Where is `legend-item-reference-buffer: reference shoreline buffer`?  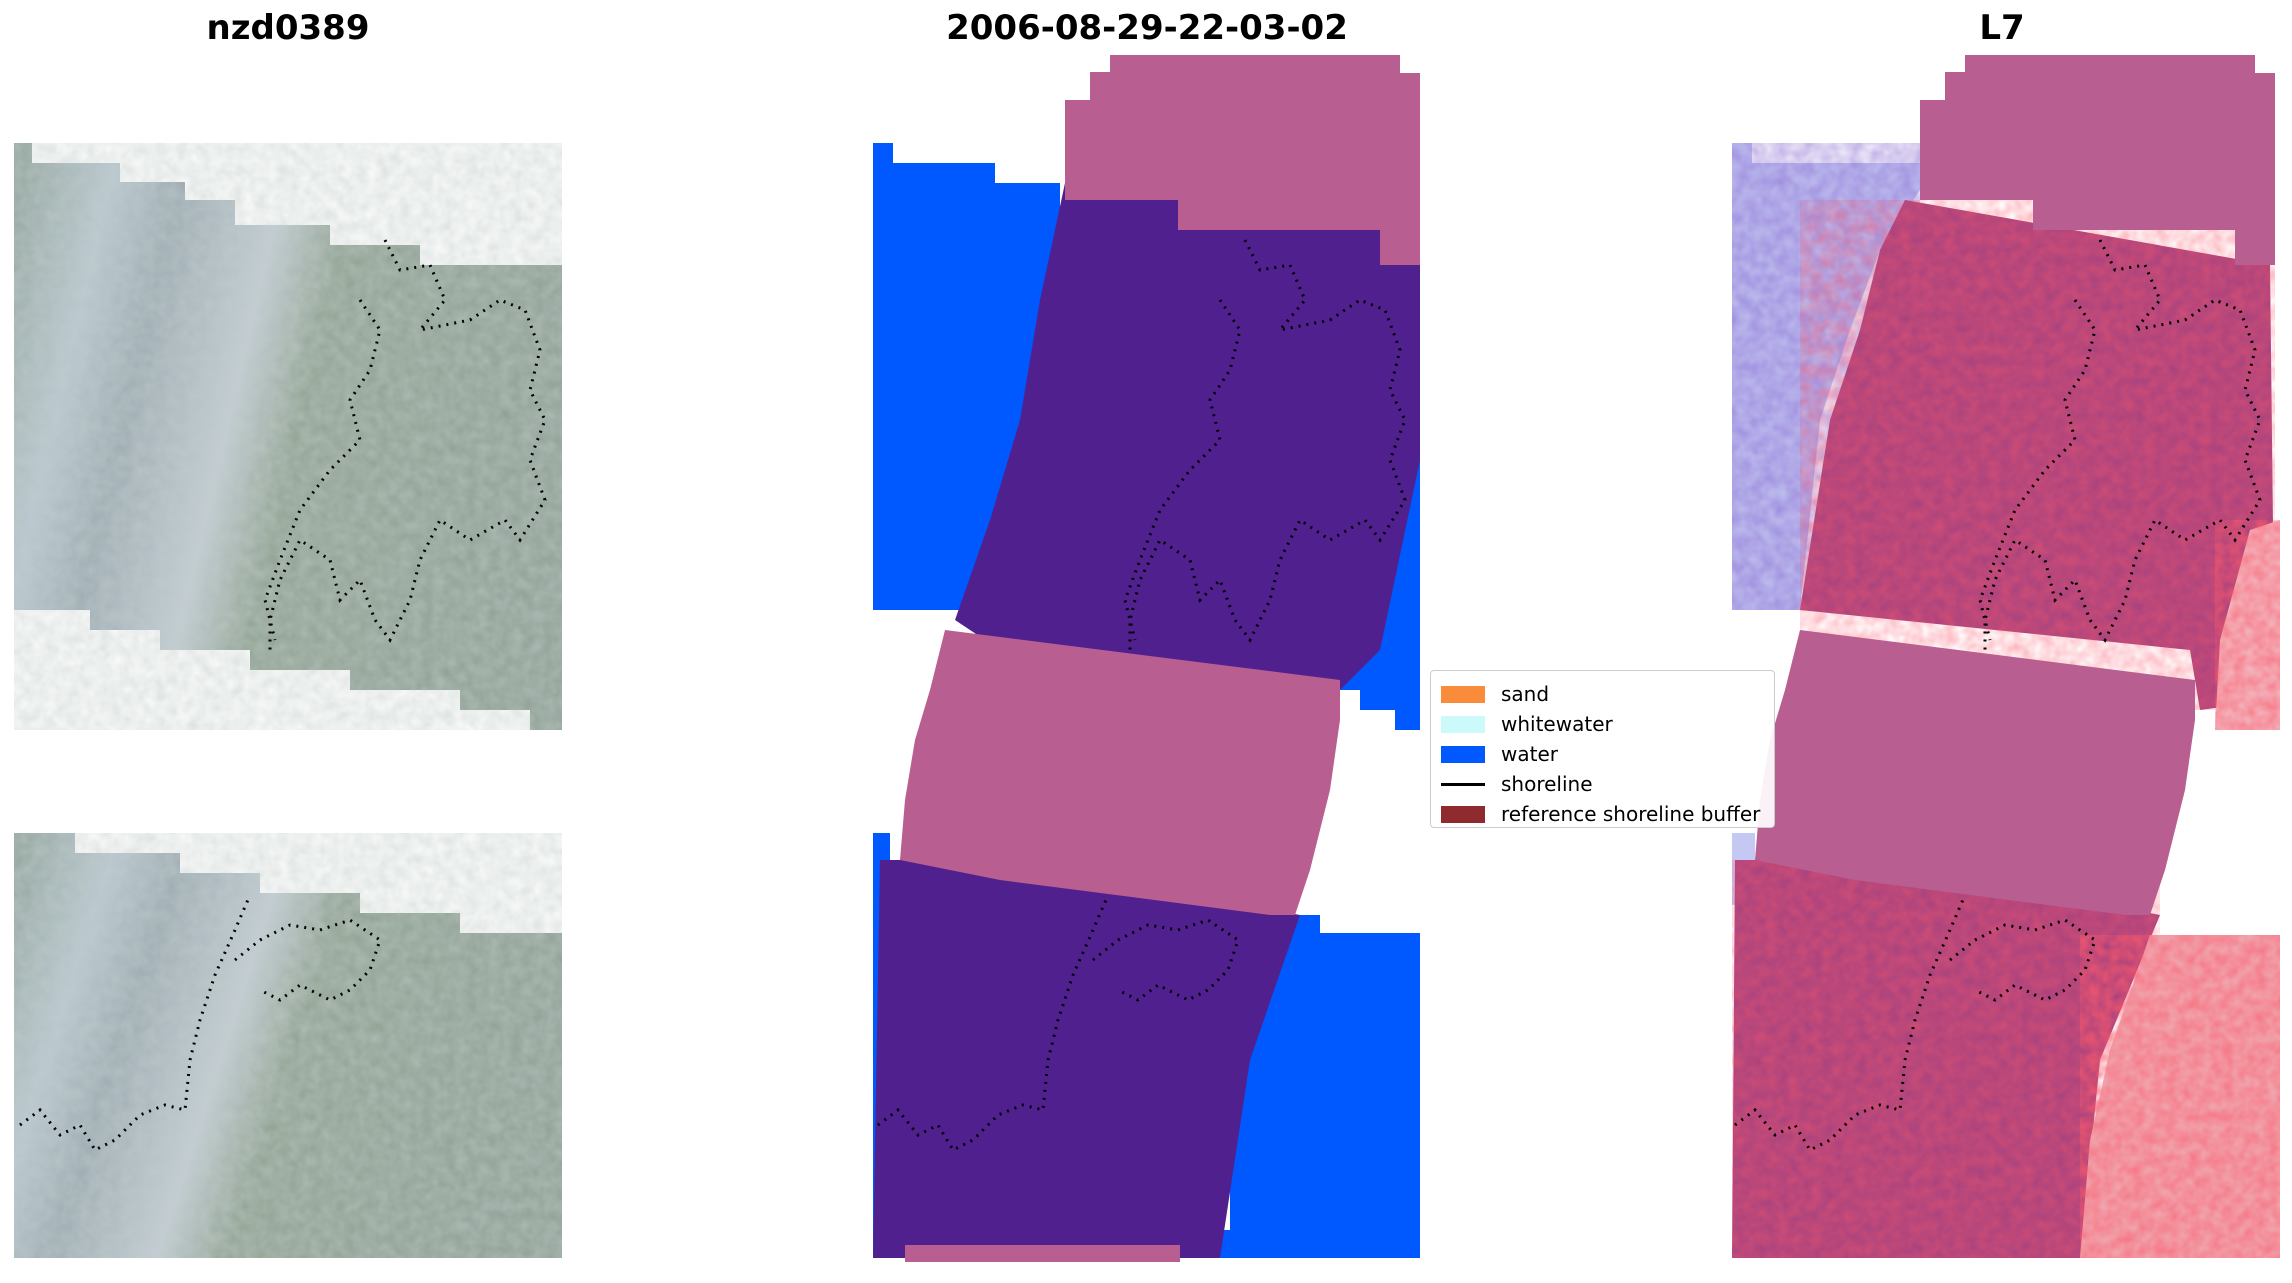
legend-item-reference-buffer: reference shoreline buffer is located at coordinates (1602, 814).